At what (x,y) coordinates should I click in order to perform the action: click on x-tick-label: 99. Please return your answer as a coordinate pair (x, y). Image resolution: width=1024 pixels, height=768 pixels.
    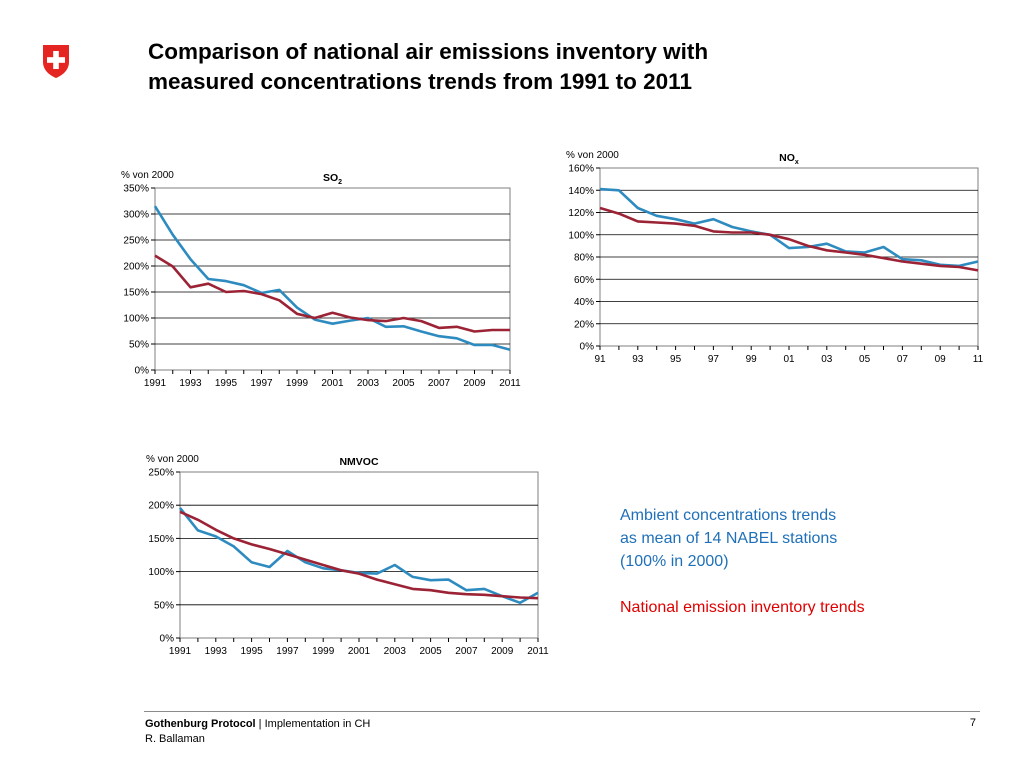
    Looking at the image, I should click on (752, 359).